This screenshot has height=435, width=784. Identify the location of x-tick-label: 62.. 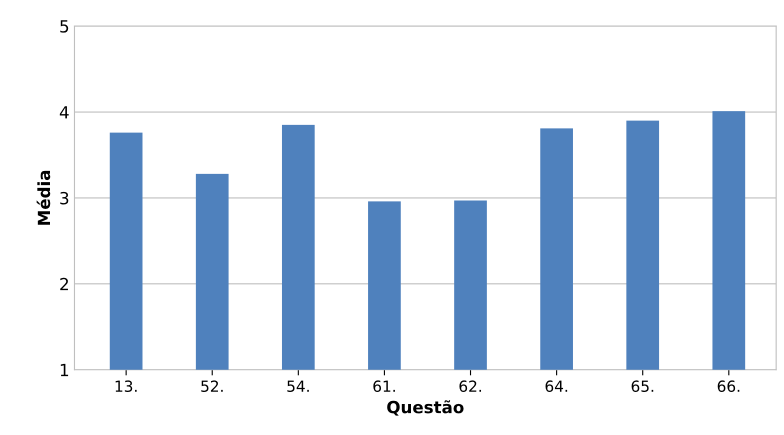
(470, 386).